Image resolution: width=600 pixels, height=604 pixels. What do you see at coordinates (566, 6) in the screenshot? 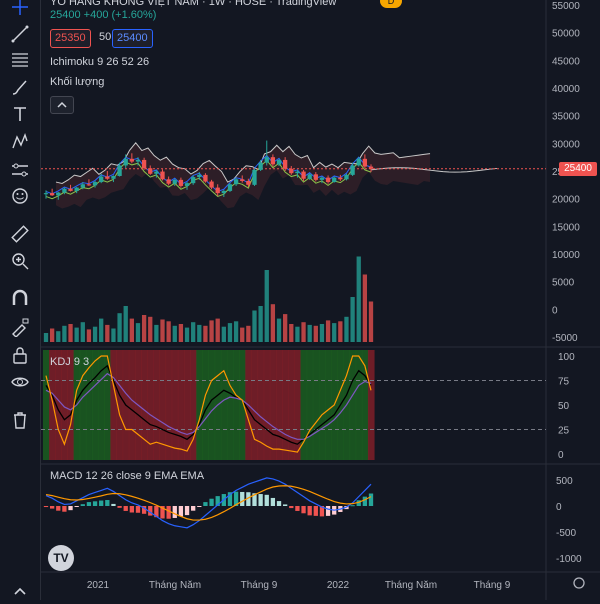
I see `price-axis-label: 55000` at bounding box center [566, 6].